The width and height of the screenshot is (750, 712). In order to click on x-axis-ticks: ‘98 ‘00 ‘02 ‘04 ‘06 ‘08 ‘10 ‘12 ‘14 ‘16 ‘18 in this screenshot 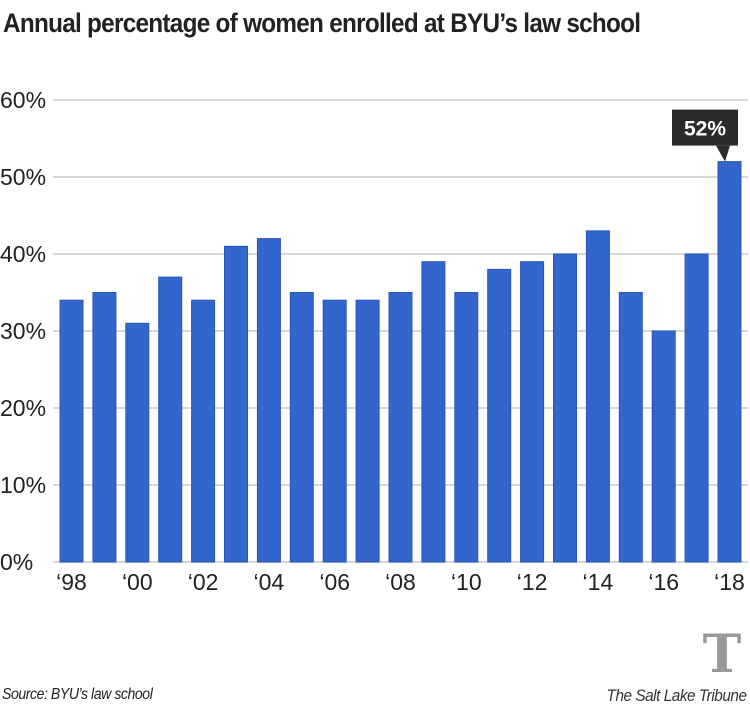, I will do `click(400, 582)`.